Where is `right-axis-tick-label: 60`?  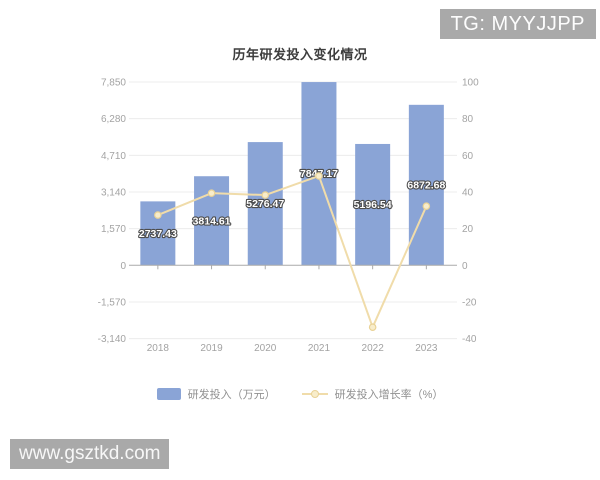
right-axis-tick-label: 60 is located at coordinates (468, 156).